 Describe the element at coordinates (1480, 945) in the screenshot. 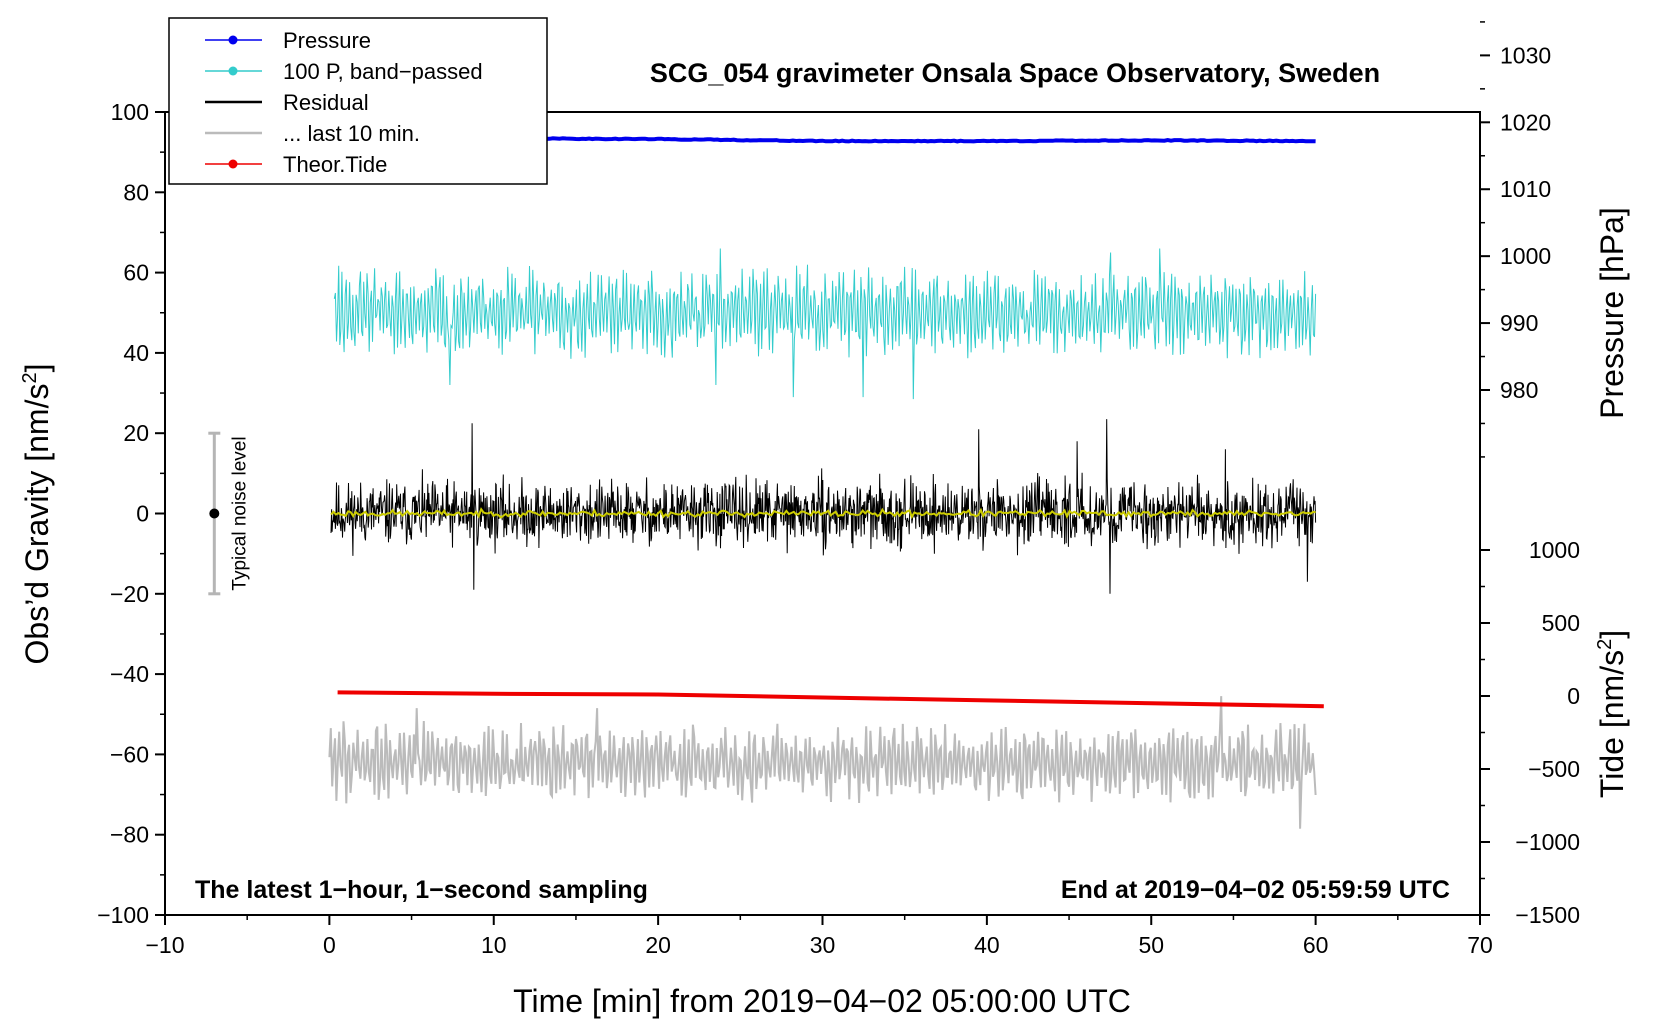

I see `x-tick-label: 70` at that location.